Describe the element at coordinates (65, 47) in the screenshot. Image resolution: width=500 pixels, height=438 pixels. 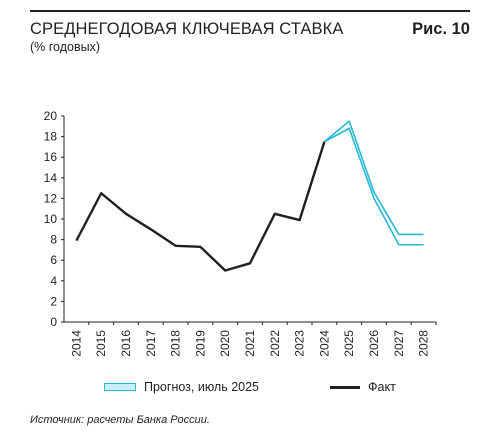
I see `chart-subtitle: (% годовых)` at that location.